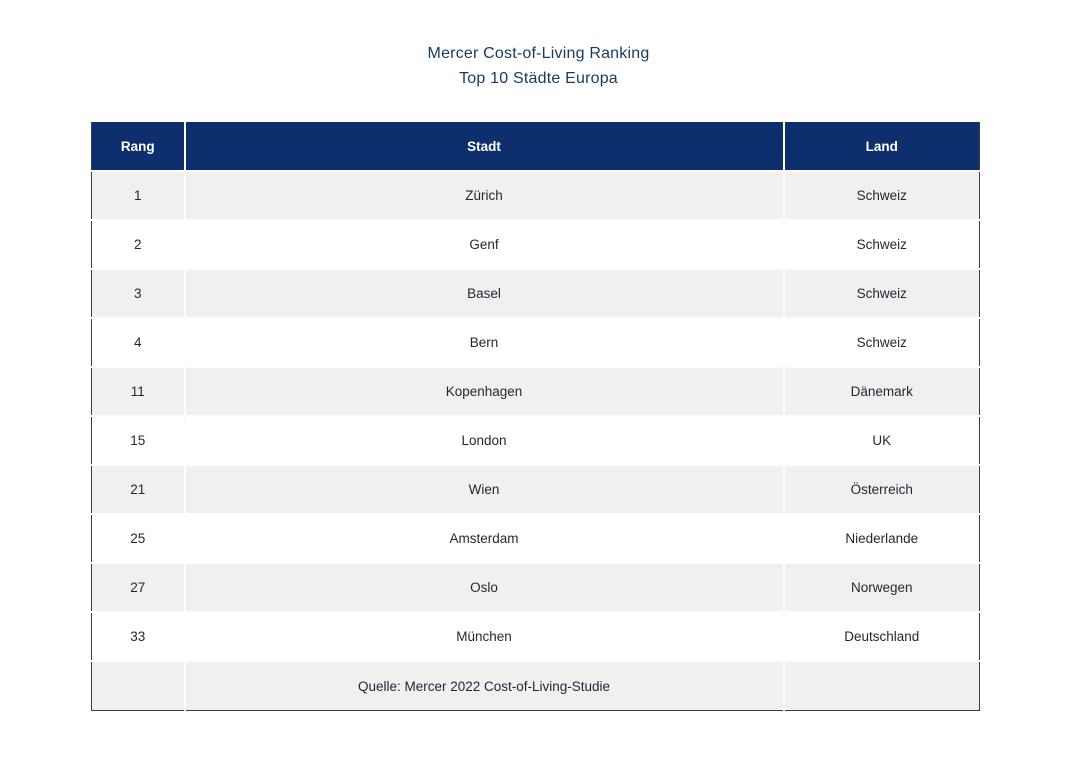 The width and height of the screenshot is (1077, 761). I want to click on table-row: 2 Genf Schweiz, so click(535, 244).